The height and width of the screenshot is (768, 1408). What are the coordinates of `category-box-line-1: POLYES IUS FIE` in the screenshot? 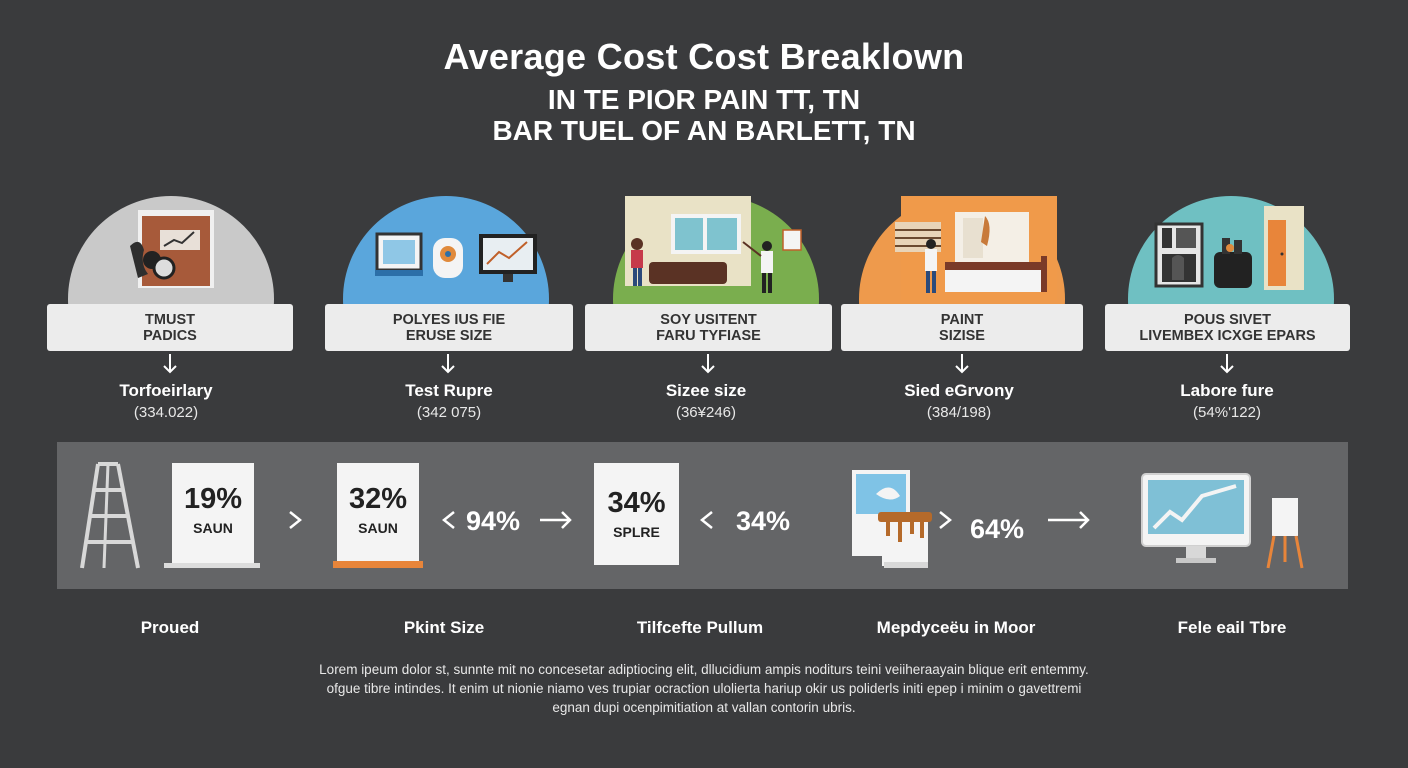 It's located at (449, 319).